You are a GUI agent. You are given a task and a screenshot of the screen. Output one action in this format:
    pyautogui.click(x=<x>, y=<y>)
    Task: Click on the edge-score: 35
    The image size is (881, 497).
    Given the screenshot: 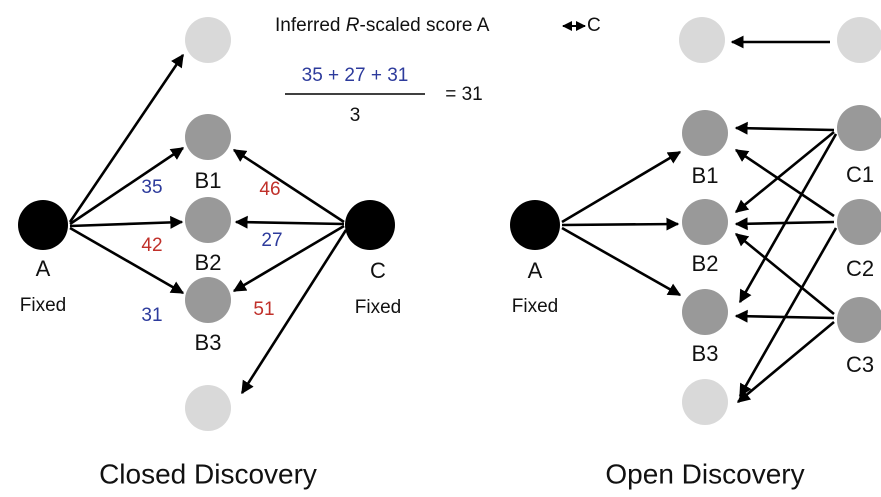 What is the action you would take?
    pyautogui.click(x=151, y=187)
    